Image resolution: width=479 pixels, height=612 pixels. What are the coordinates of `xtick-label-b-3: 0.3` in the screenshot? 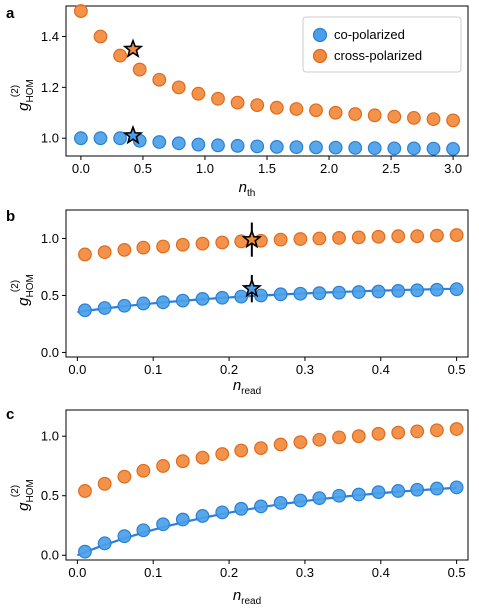 It's located at (305, 369).